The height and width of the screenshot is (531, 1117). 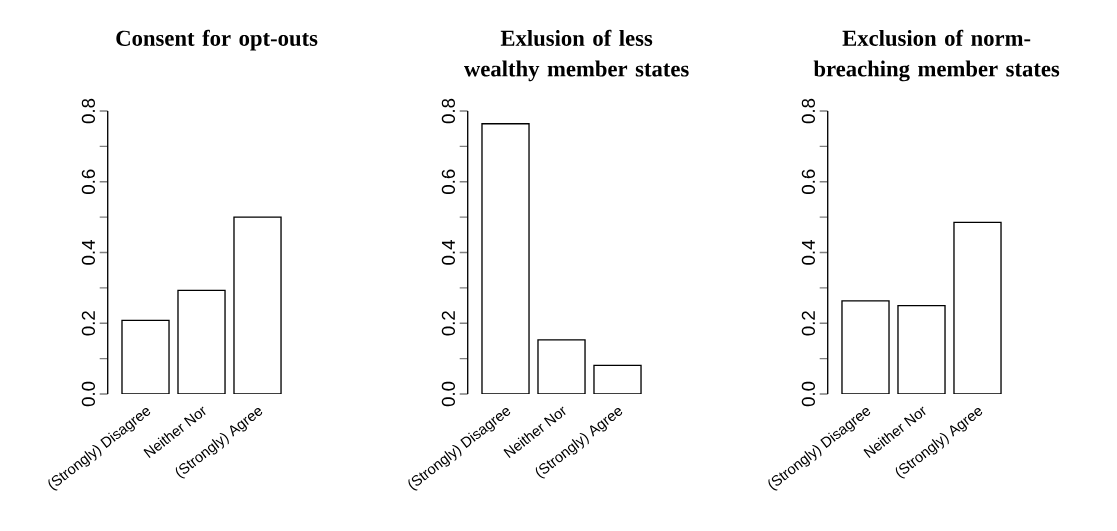 What do you see at coordinates (936, 55) in the screenshot?
I see `chart-title: Exclusion of norm-breaching member states` at bounding box center [936, 55].